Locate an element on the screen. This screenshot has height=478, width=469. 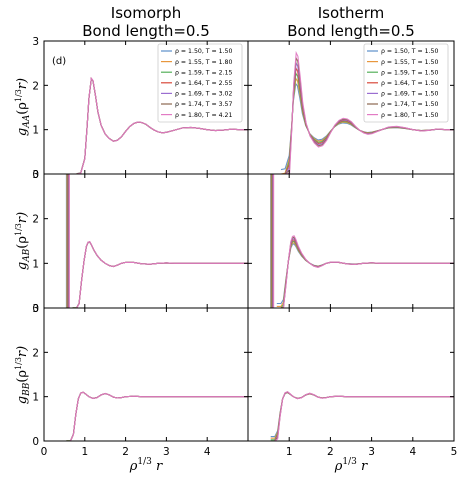
ytick-label-bb-1: 1 is located at coordinates (35, 398).